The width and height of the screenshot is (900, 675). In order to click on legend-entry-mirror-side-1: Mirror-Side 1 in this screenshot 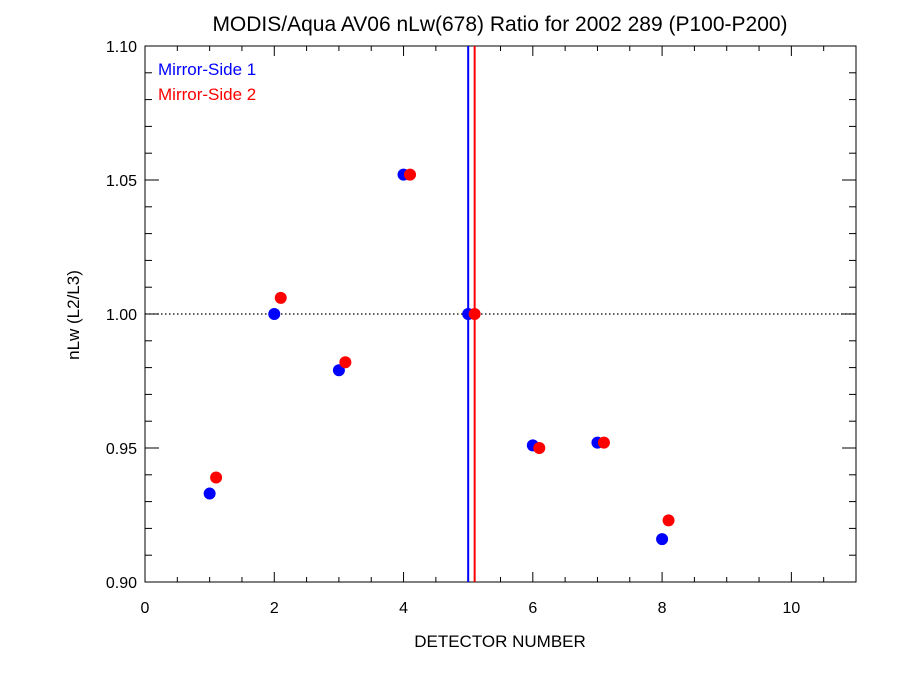, I will do `click(207, 69)`.